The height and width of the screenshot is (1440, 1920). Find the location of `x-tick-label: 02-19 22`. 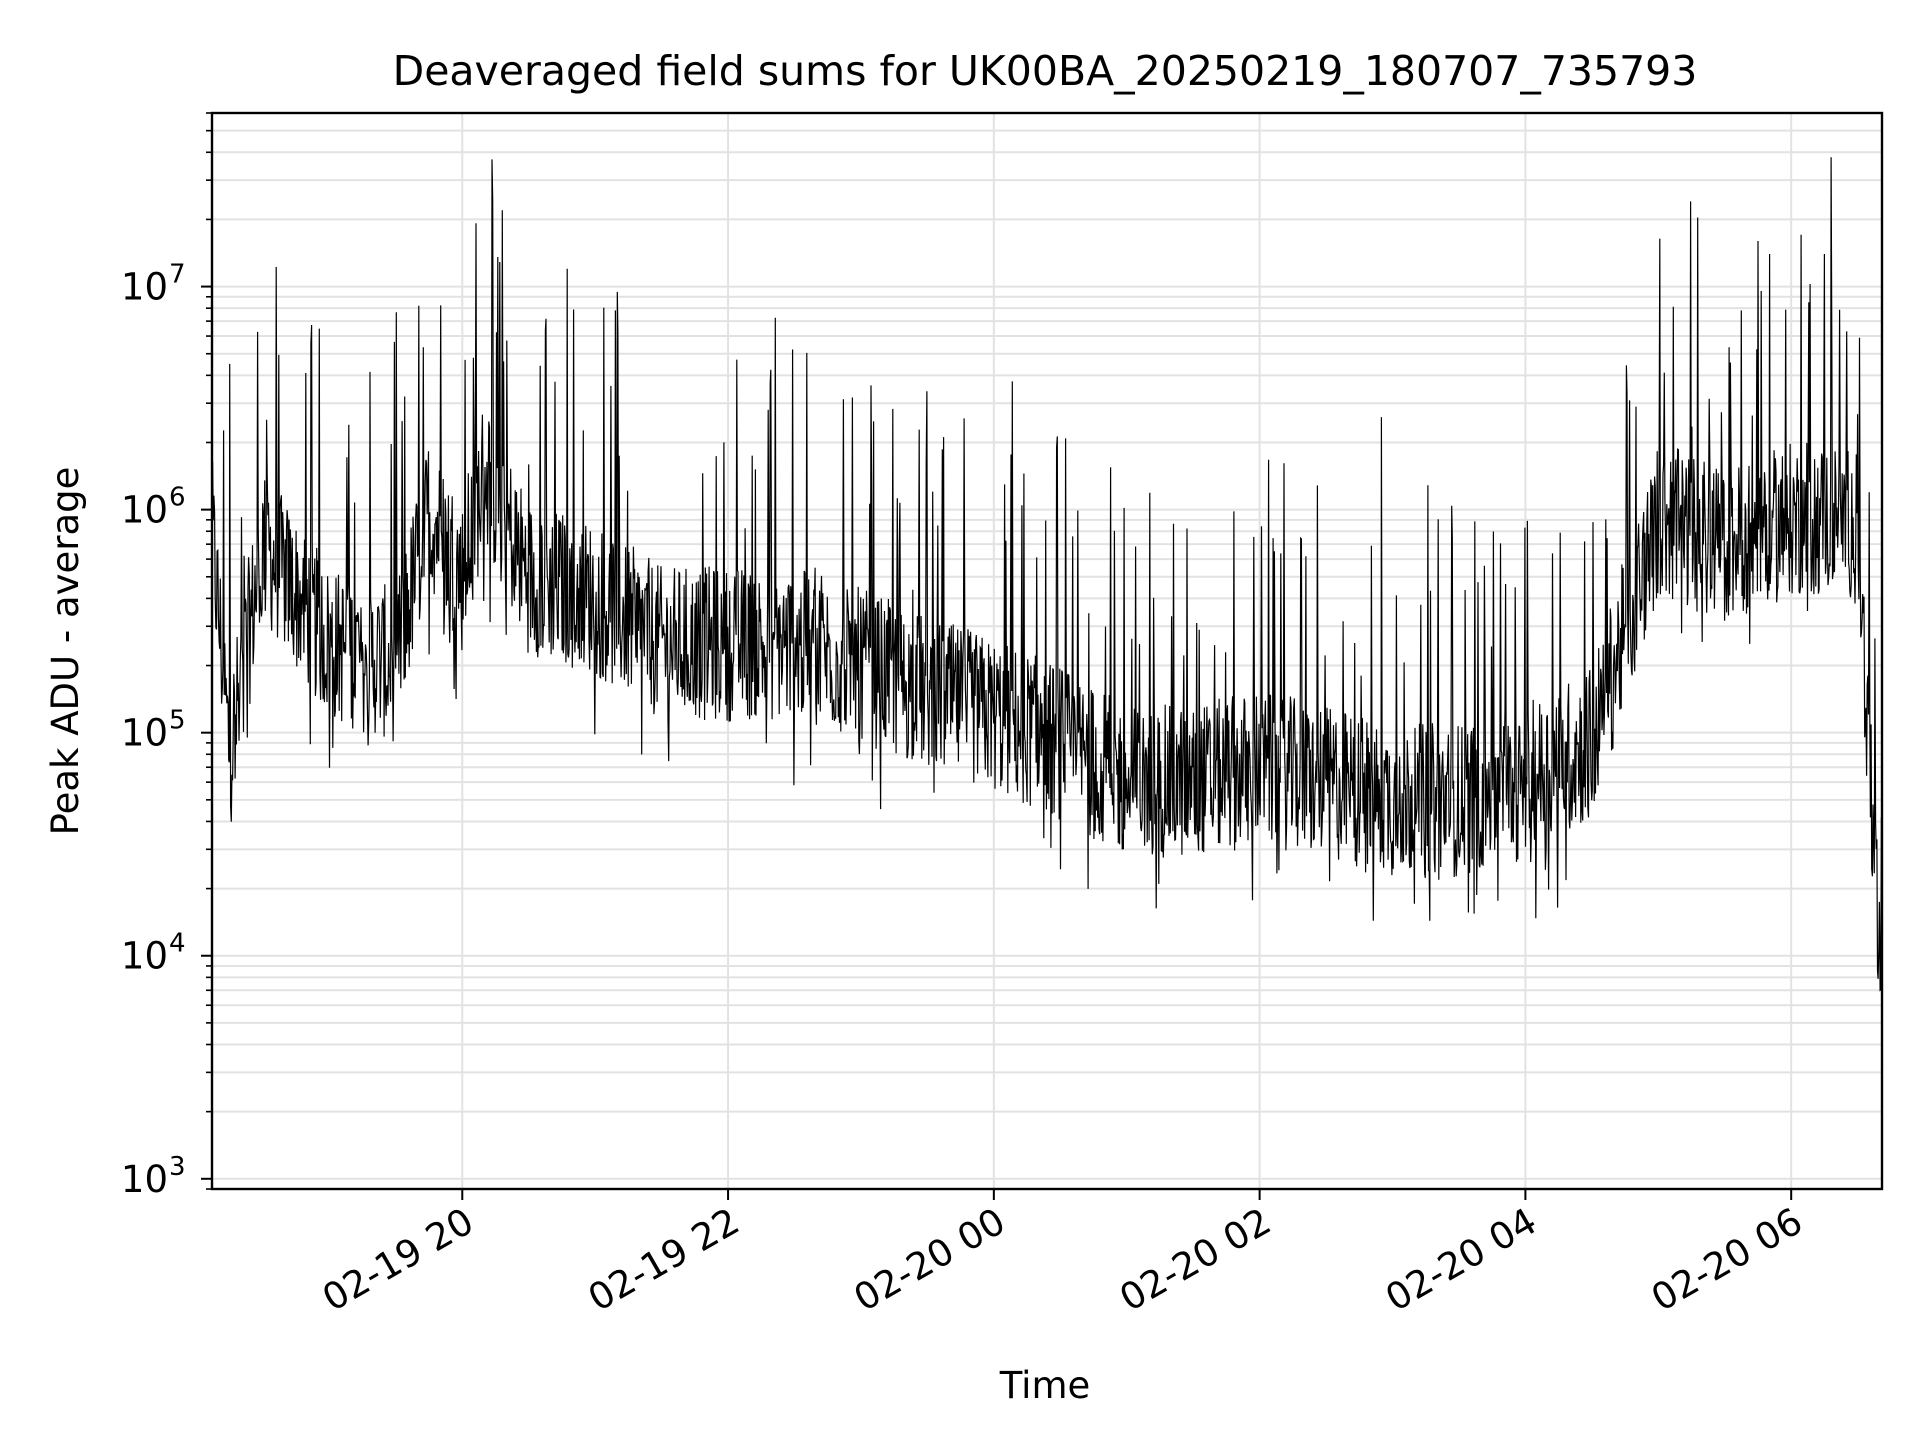

x-tick-label: 02-19 22 is located at coordinates (664, 1260).